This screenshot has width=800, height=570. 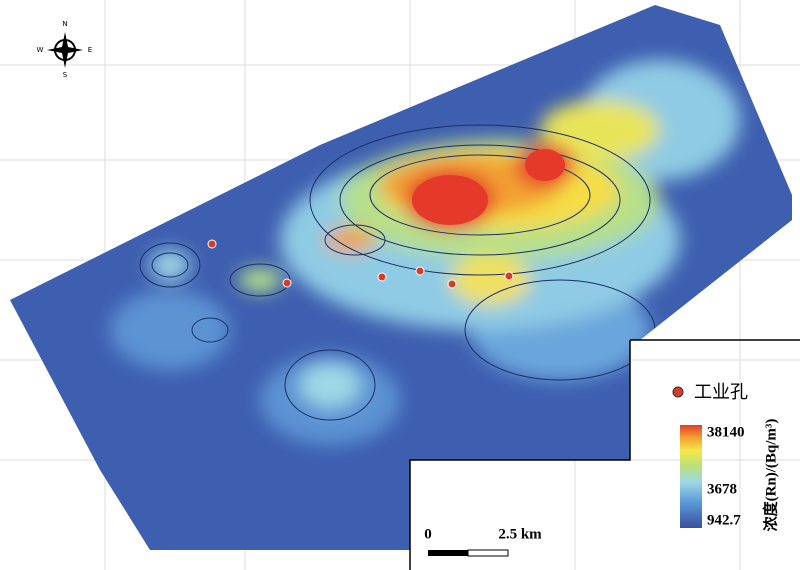 I want to click on legend-marker, so click(x=678, y=392).